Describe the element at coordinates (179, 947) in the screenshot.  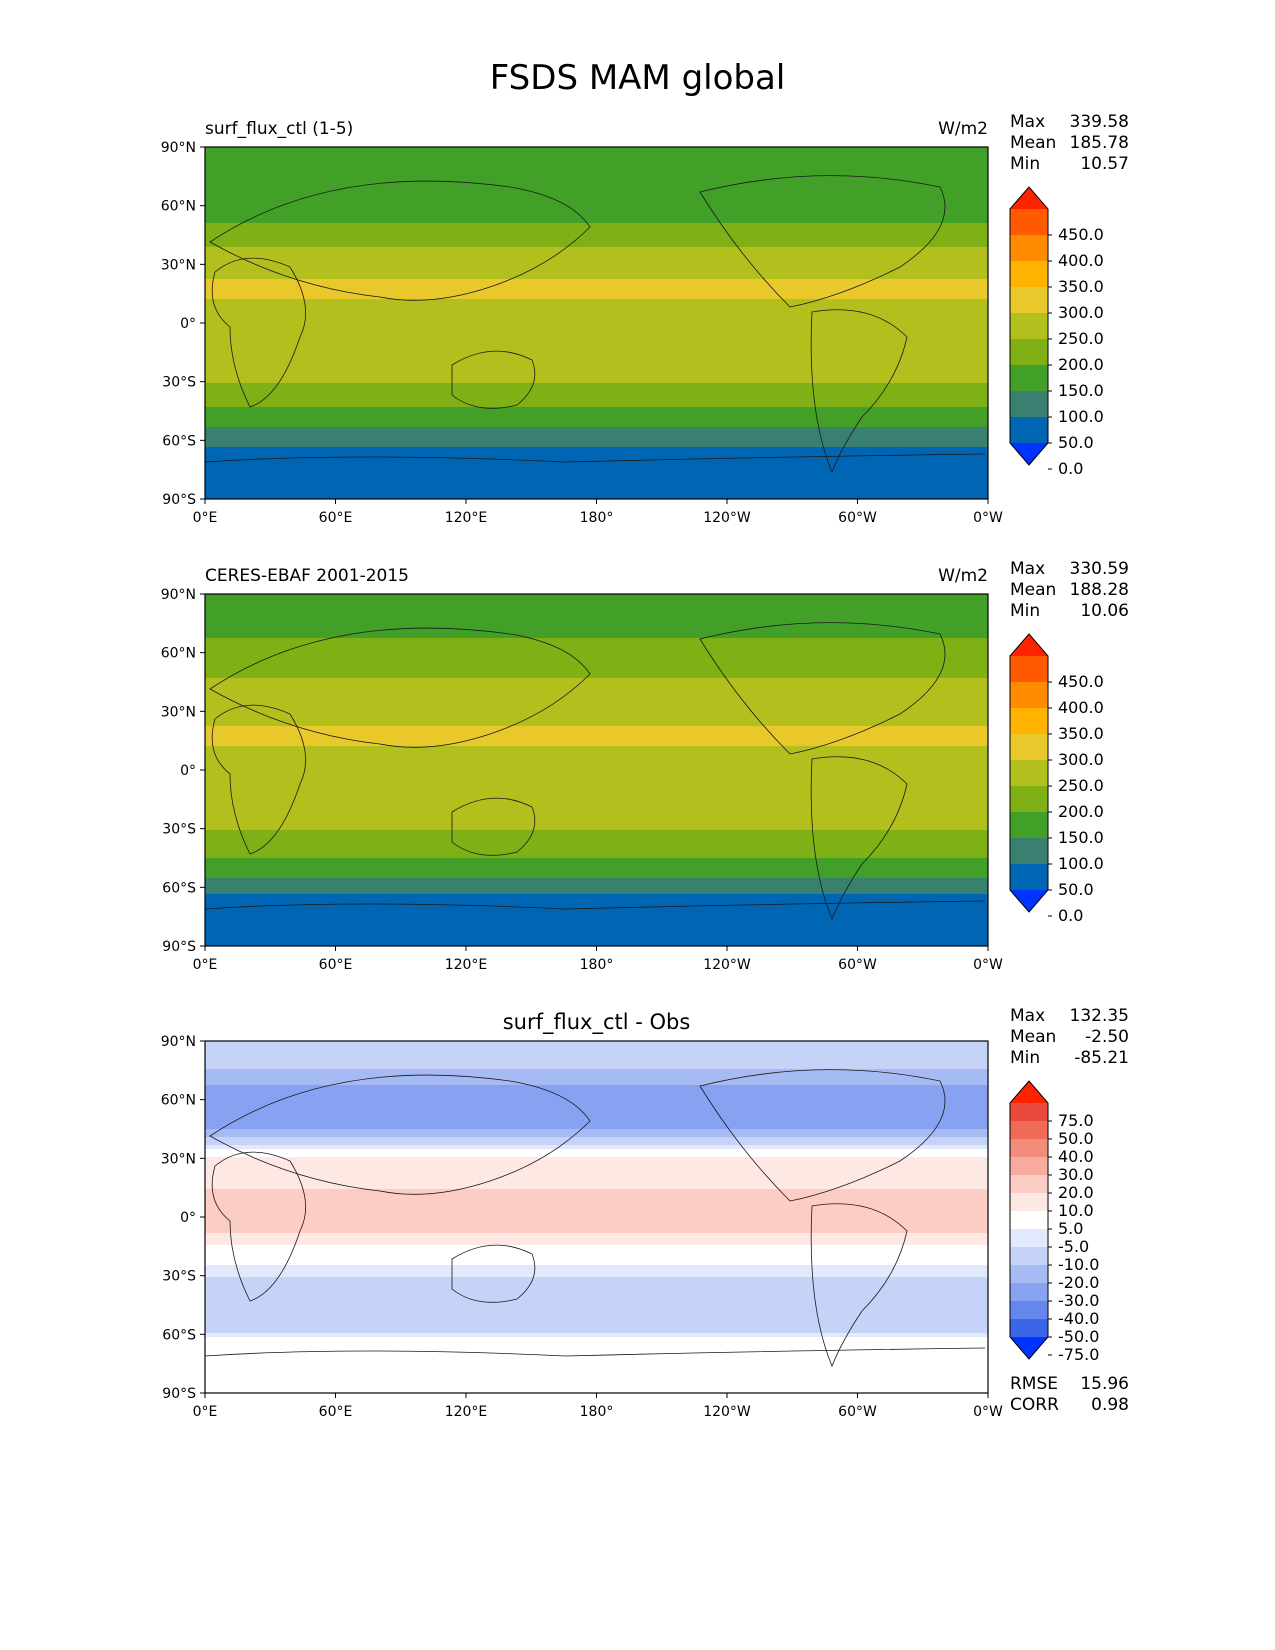
I see `y-tick-label: 90°S` at that location.